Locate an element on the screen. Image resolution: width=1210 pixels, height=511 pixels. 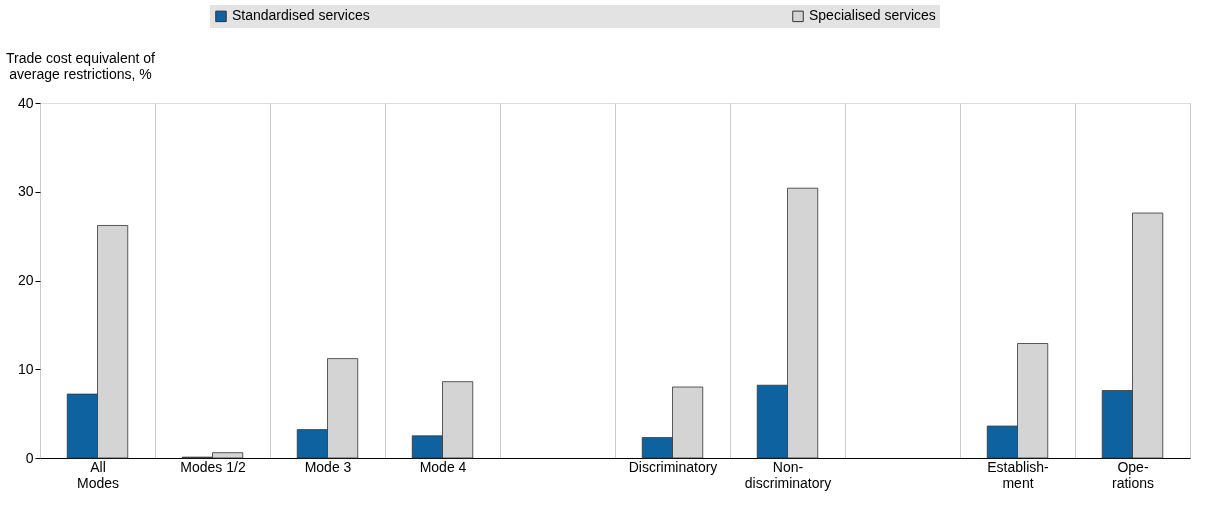
x-tick-label: Establish- ment is located at coordinates (1018, 474).